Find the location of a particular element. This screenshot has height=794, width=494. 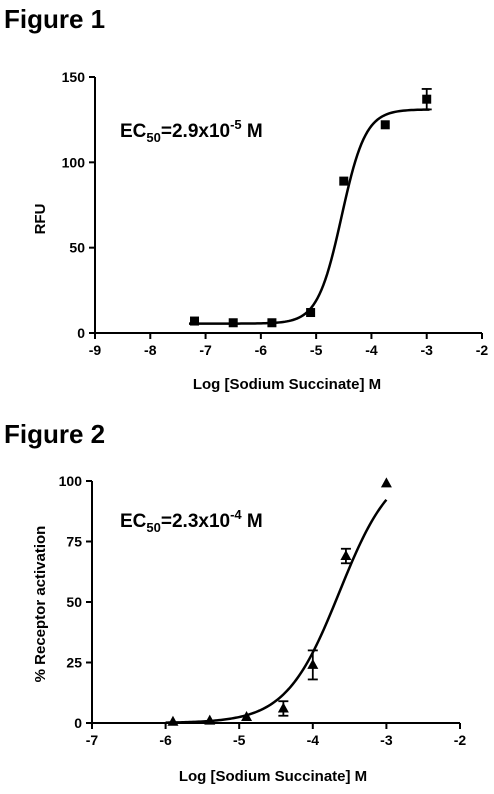

figure-2-x-tick-label: -5 is located at coordinates (239, 740).